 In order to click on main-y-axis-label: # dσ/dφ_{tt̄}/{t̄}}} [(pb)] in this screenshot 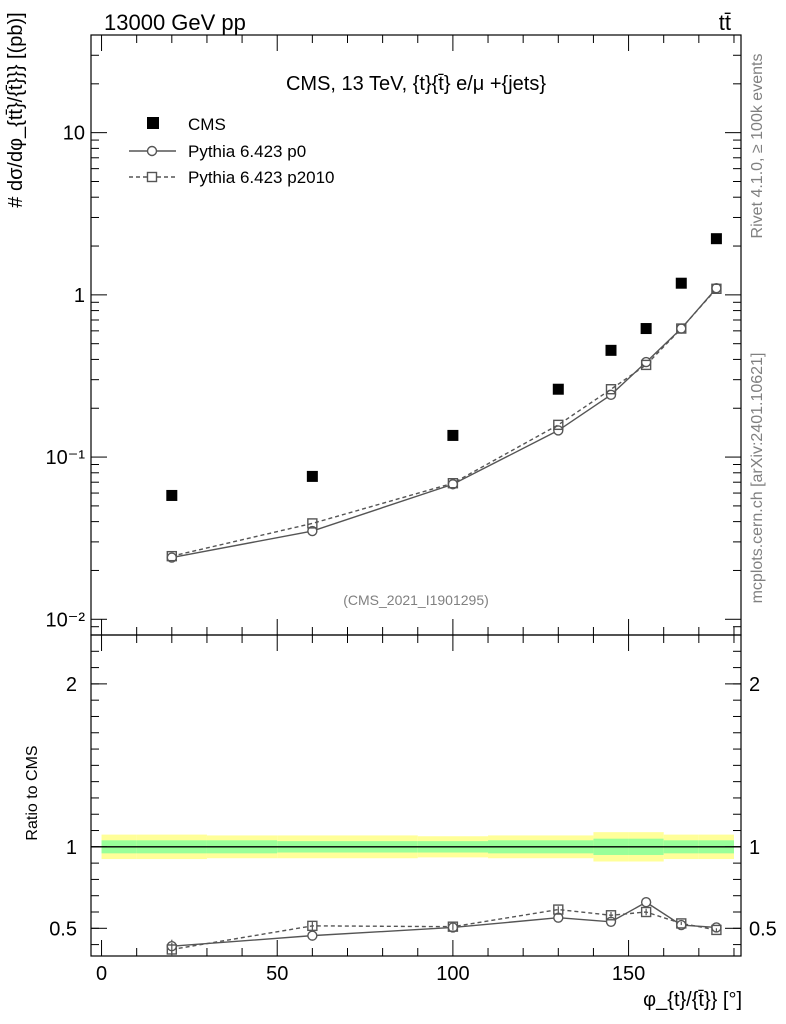, I will do `click(16, 109)`.